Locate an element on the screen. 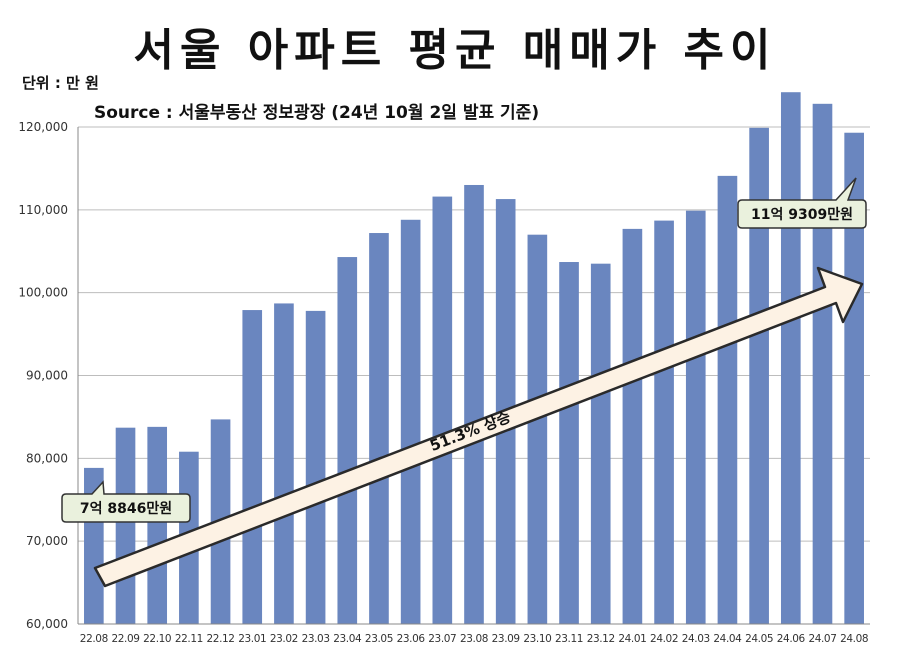 Image resolution: width=910 pixels, height=672 pixels. x-tick-label: 23.04 is located at coordinates (347, 639).